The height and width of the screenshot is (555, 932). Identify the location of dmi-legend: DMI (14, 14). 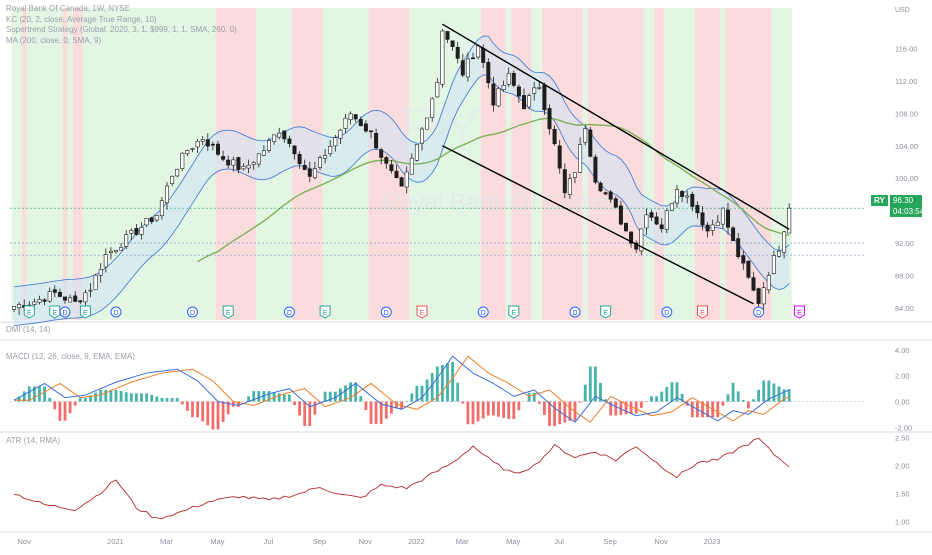
(28, 330).